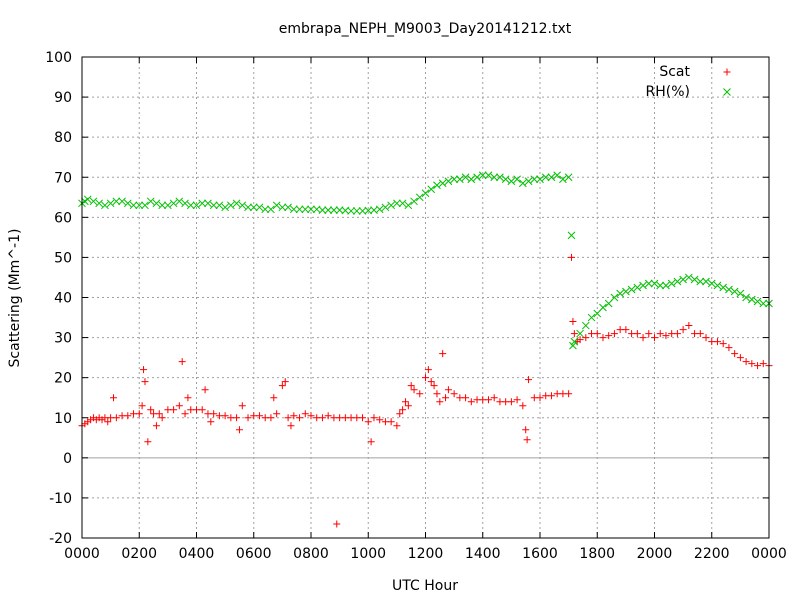  What do you see at coordinates (60, 499) in the screenshot?
I see `y-tick-label: -10` at bounding box center [60, 499].